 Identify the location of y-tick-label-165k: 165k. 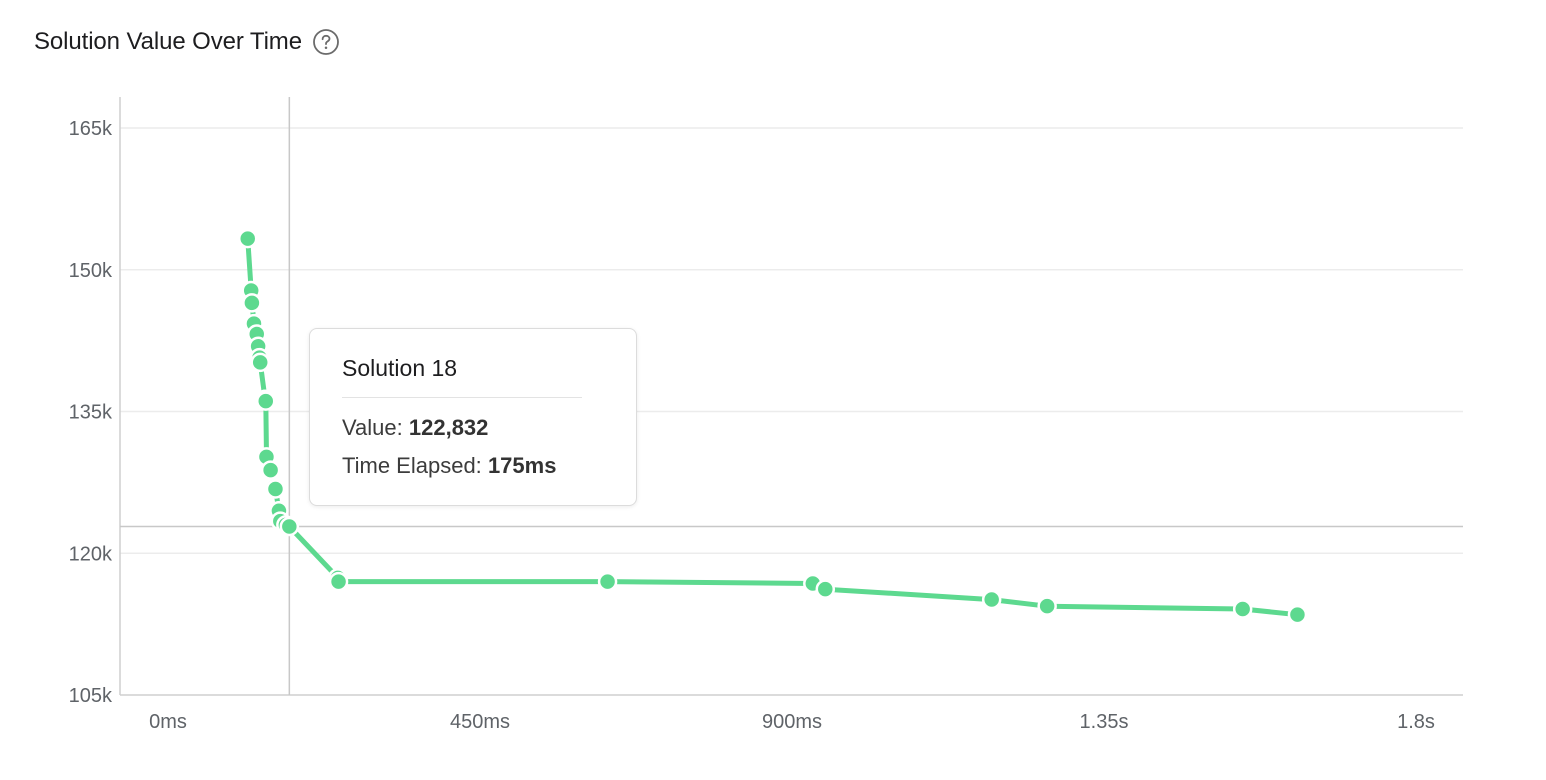
(91, 129).